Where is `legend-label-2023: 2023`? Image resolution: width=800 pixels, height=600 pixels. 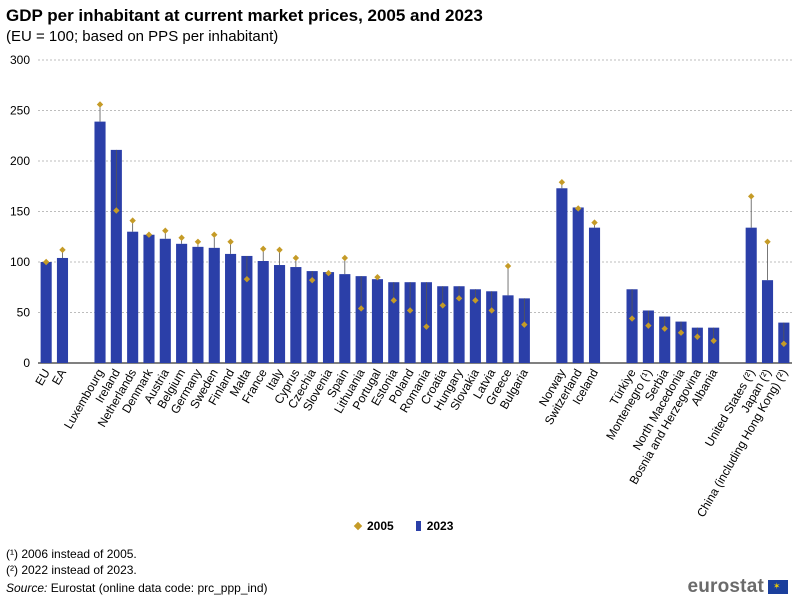 legend-label-2023: 2023 is located at coordinates (440, 526).